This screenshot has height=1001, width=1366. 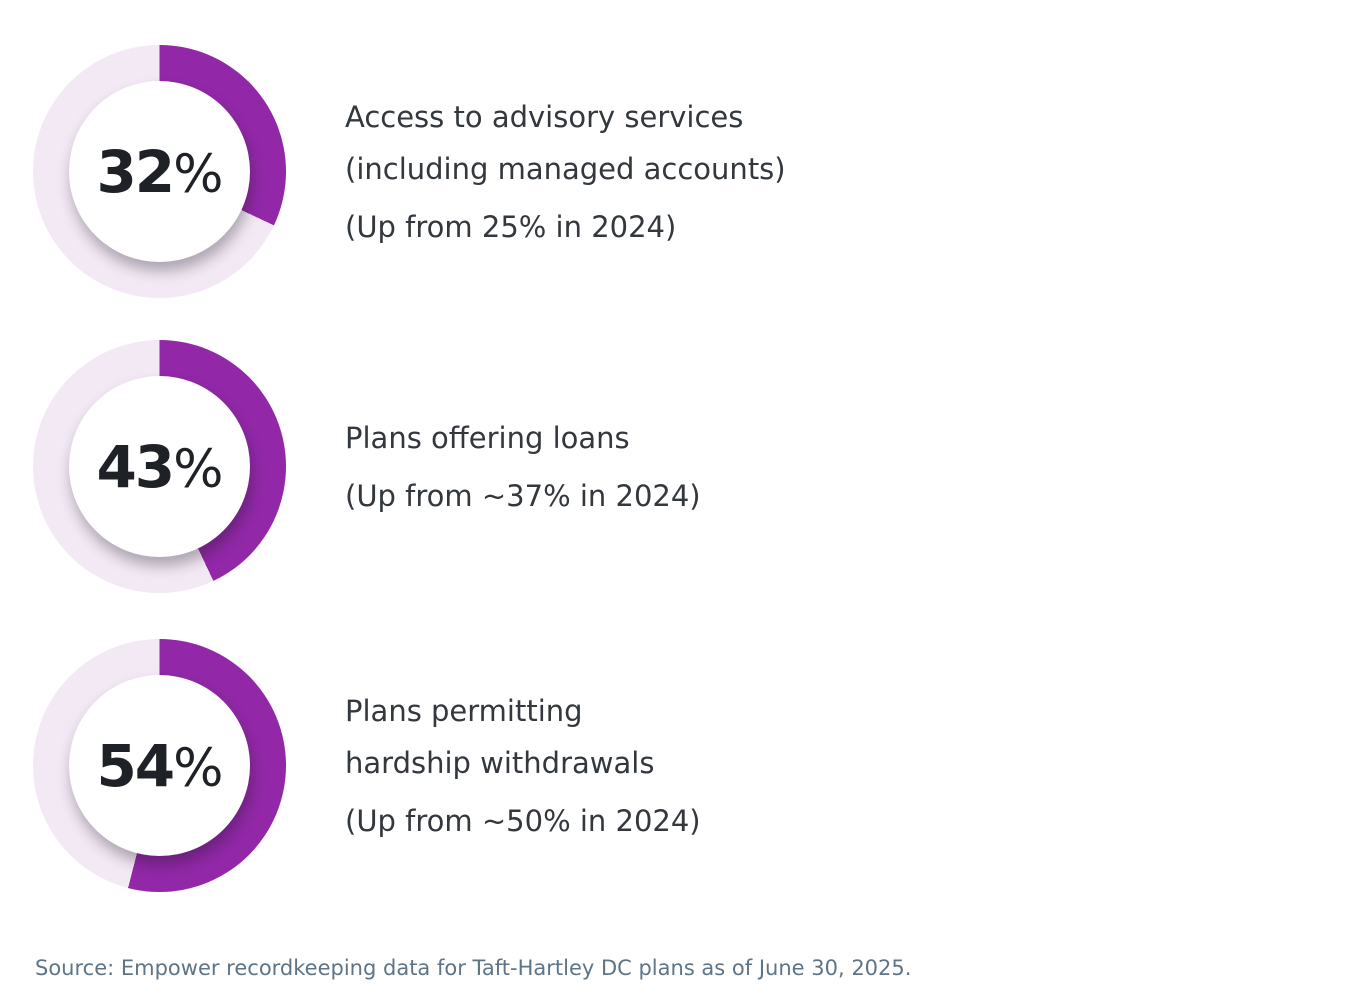 I want to click on stat-label-line: Plans offering loans, so click(x=487, y=437).